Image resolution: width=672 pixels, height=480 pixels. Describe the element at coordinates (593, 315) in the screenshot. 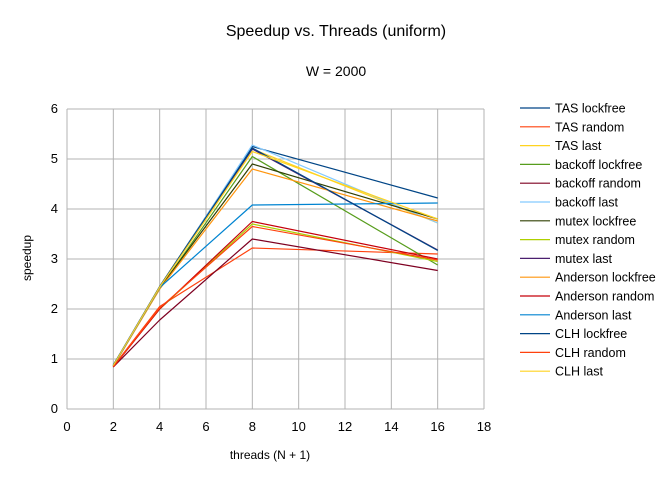

I see `legend-label: Anderson last` at that location.